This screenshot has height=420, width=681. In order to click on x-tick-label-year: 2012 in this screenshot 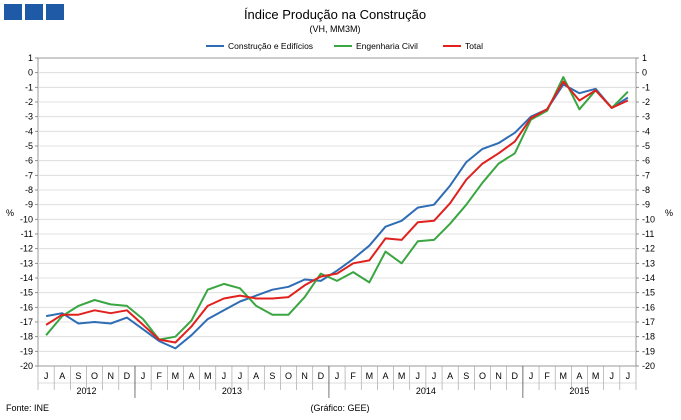, I will do `click(86, 391)`.